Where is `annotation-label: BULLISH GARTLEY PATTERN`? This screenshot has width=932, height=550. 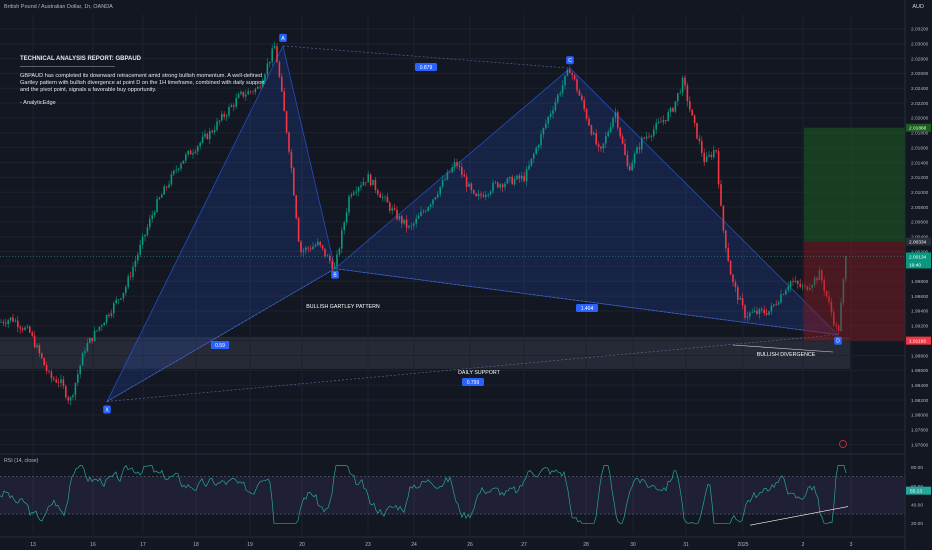 annotation-label: BULLISH GARTLEY PATTERN is located at coordinates (343, 307).